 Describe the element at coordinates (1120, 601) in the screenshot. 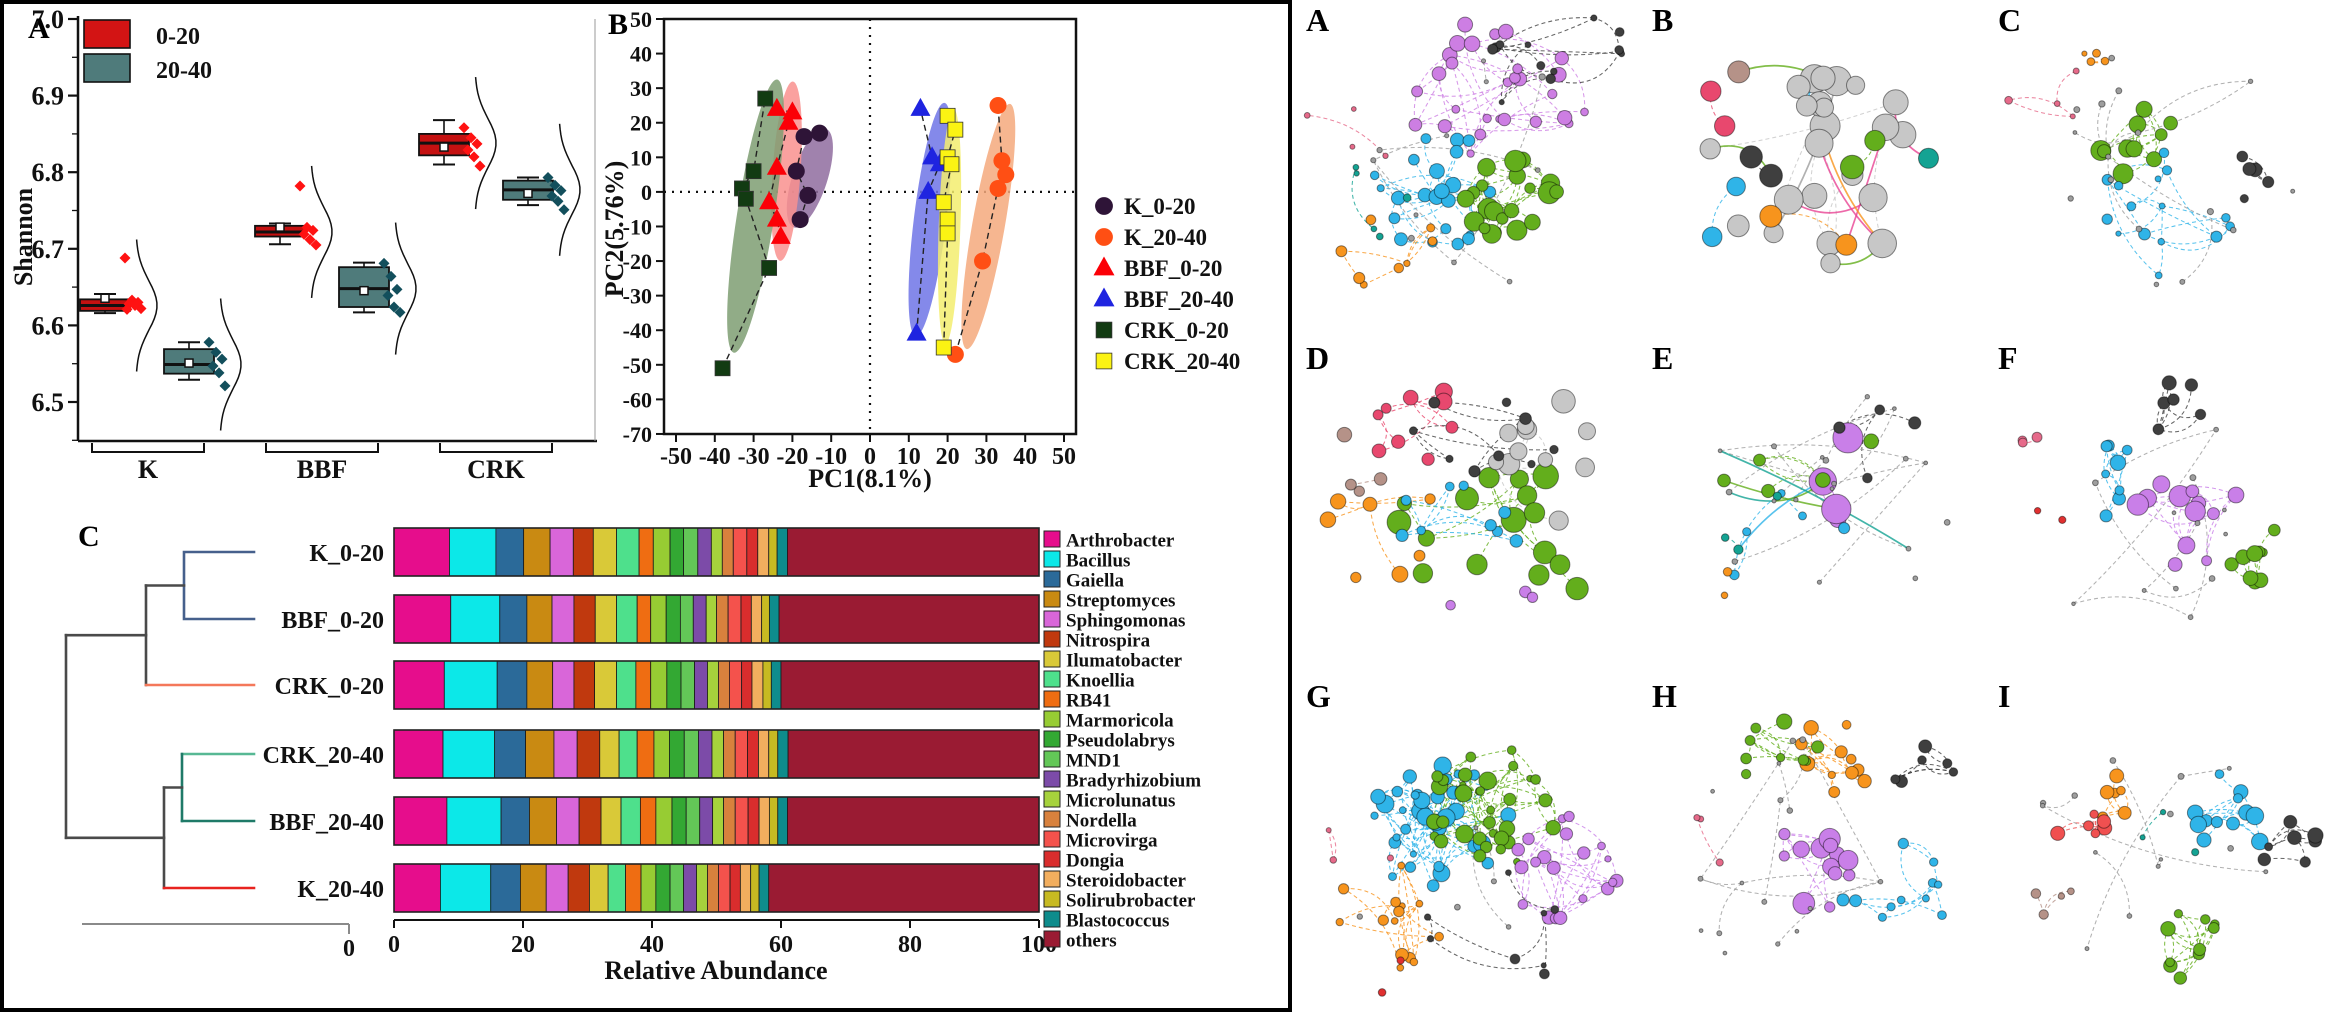

I see `svg-text: Streptomyces` at that location.